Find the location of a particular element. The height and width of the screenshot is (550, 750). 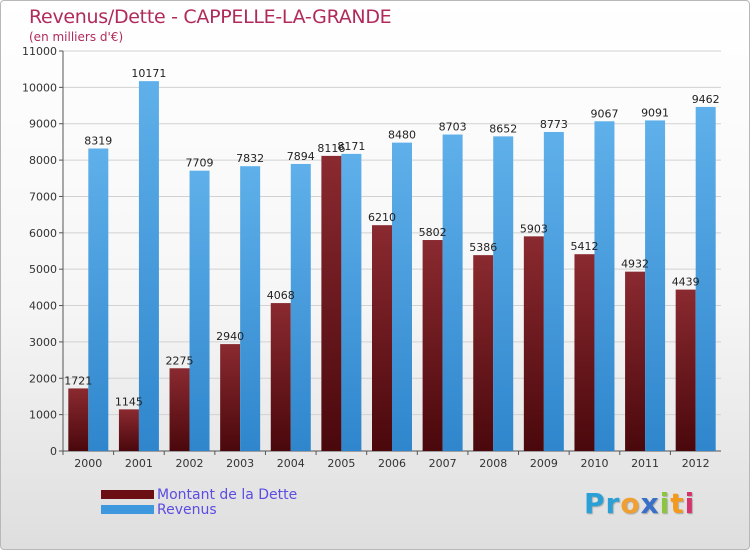

legend-item-revenus: Revenus is located at coordinates (199, 509).